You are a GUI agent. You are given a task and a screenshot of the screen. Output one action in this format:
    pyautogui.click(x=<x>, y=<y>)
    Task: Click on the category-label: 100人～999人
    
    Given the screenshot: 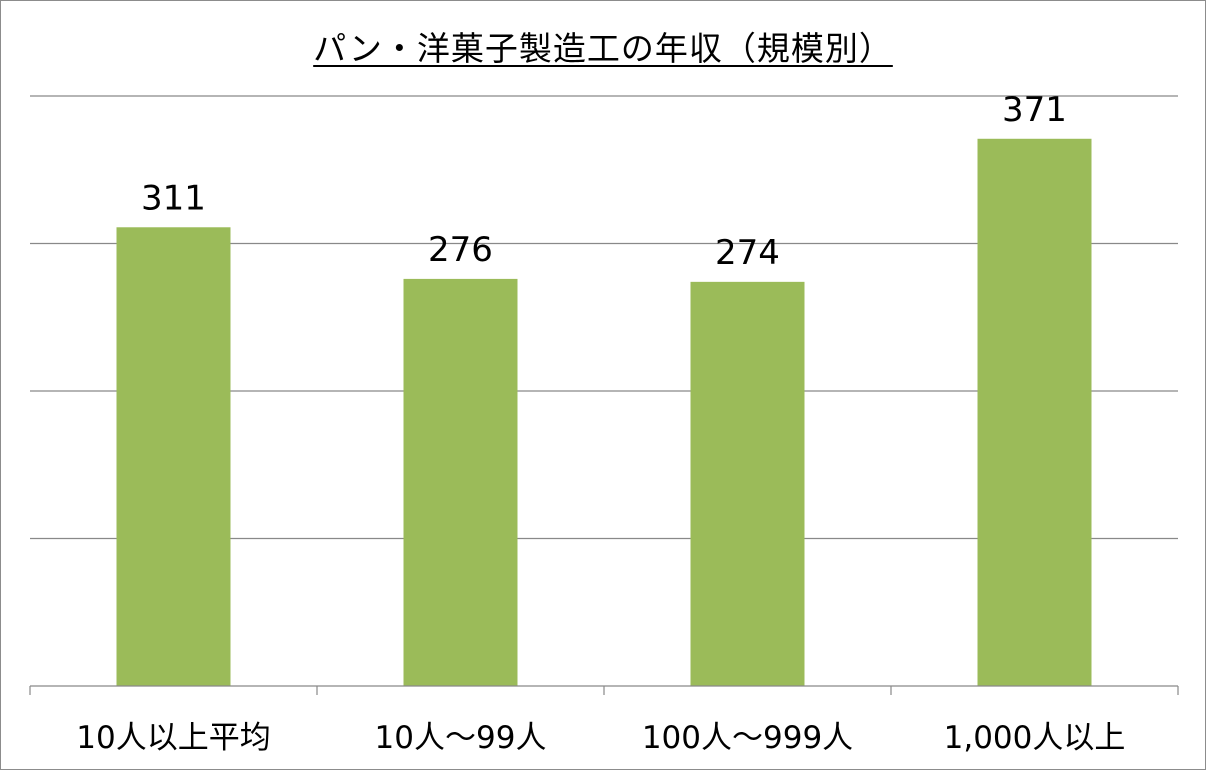 What is the action you would take?
    pyautogui.click(x=747, y=738)
    